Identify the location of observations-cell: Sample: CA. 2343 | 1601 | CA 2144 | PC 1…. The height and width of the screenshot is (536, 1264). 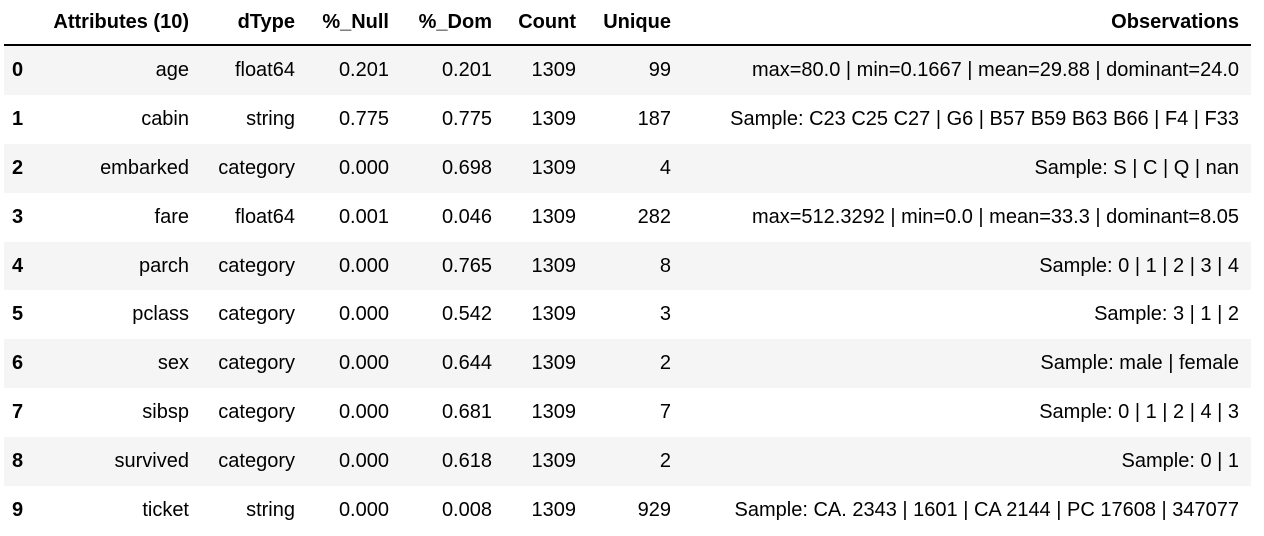
(967, 510).